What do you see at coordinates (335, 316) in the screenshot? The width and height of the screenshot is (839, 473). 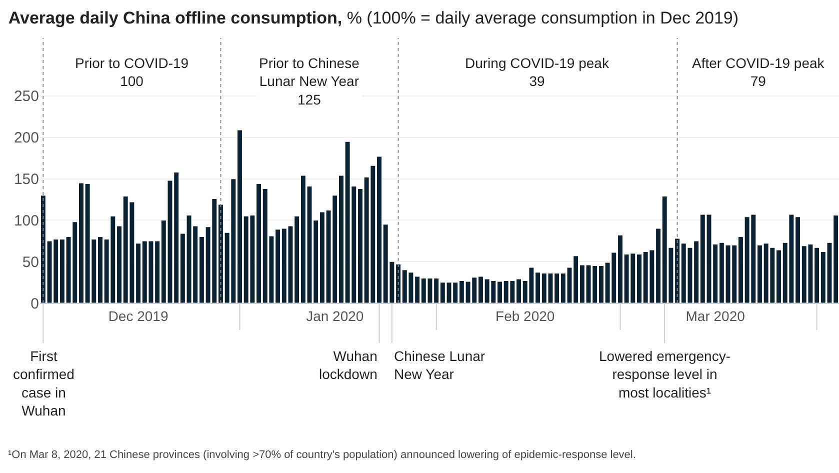 I see `x-tick-label: Jan 2020` at bounding box center [335, 316].